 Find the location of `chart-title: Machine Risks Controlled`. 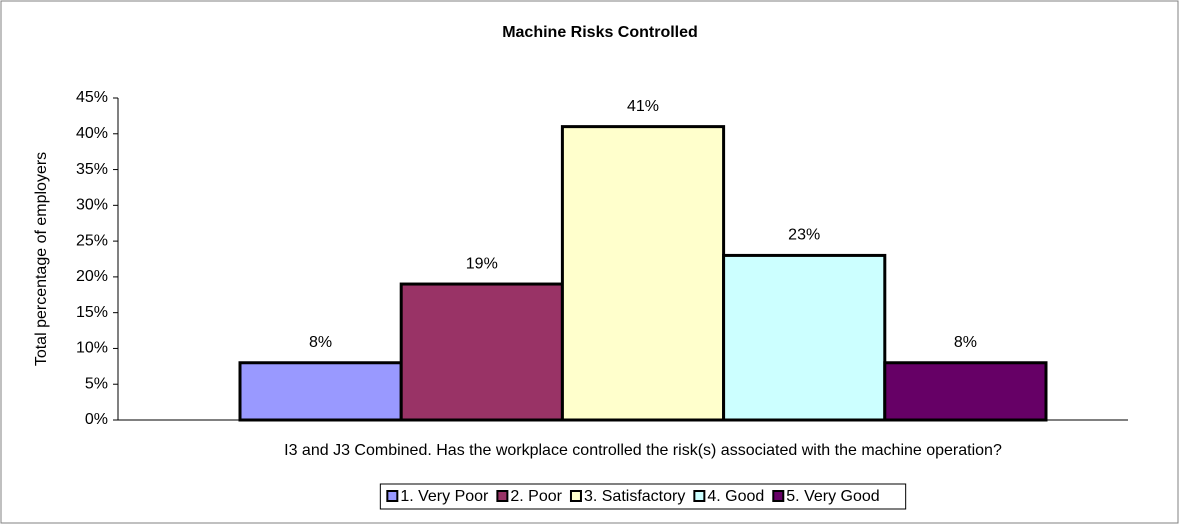

chart-title: Machine Risks Controlled is located at coordinates (600, 32).